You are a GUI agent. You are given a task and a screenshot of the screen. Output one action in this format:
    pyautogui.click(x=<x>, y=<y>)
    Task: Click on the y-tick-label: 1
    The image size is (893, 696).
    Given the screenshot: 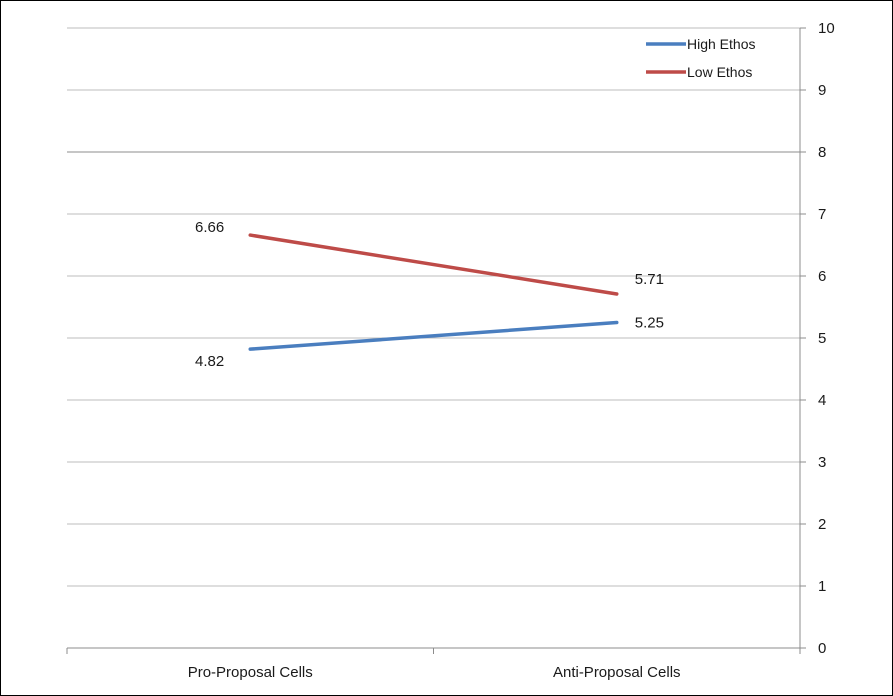 What is the action you would take?
    pyautogui.click(x=822, y=586)
    